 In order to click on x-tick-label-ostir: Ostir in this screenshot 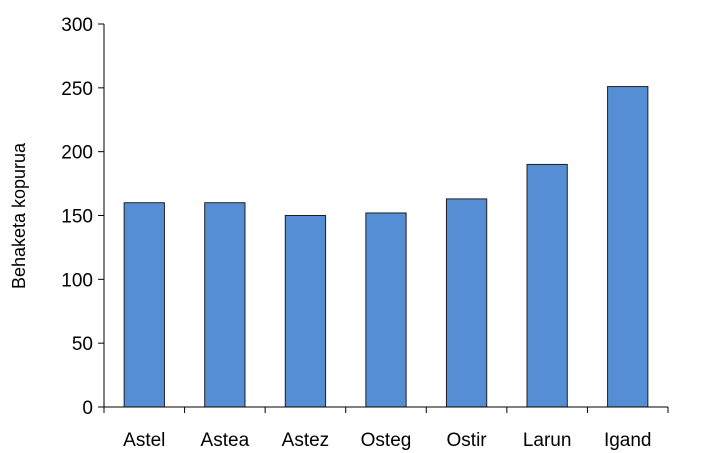, I will do `click(467, 440)`.